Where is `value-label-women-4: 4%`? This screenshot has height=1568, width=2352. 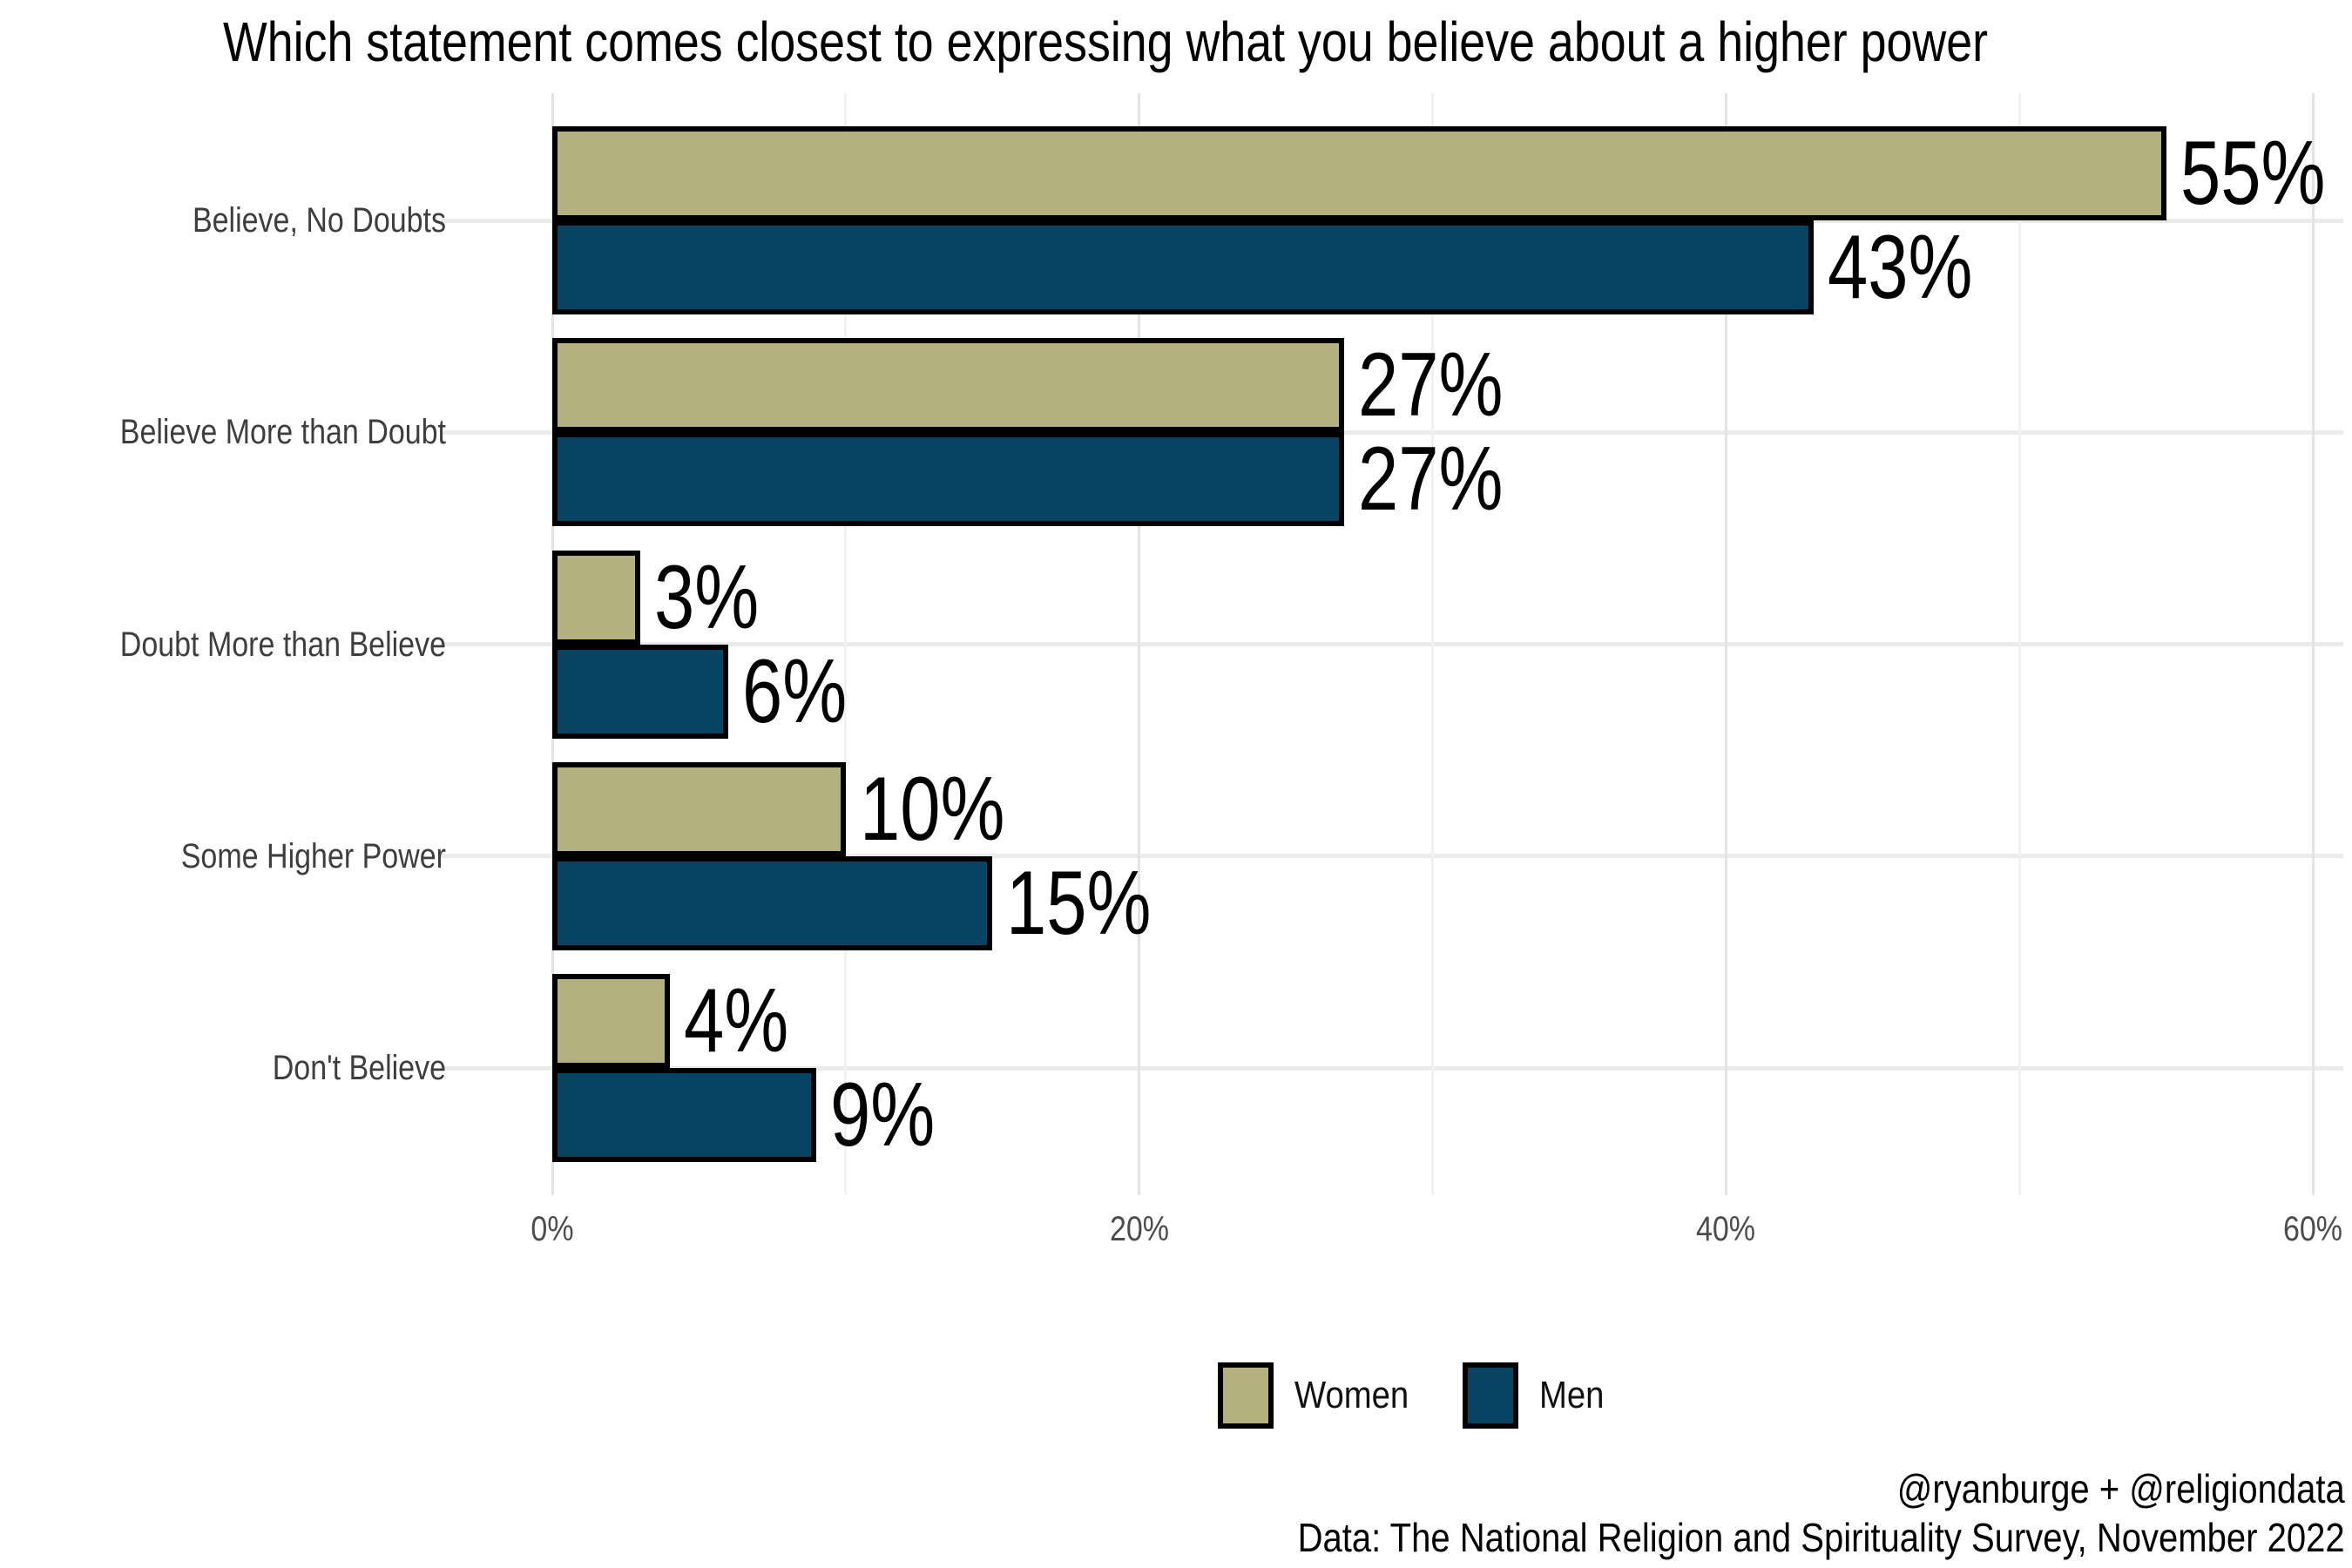
value-label-women-4: 4% is located at coordinates (736, 1021).